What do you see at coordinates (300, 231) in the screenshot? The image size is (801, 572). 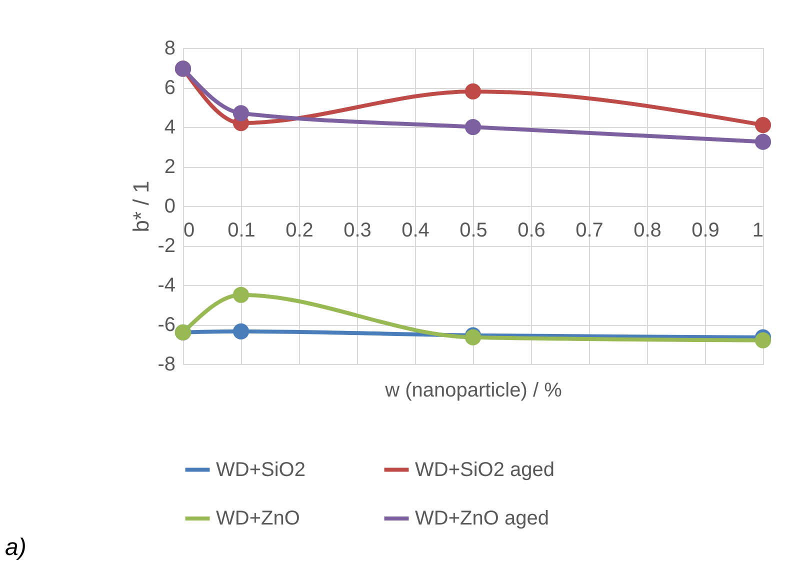 I see `x-tick-label: 0.2` at bounding box center [300, 231].